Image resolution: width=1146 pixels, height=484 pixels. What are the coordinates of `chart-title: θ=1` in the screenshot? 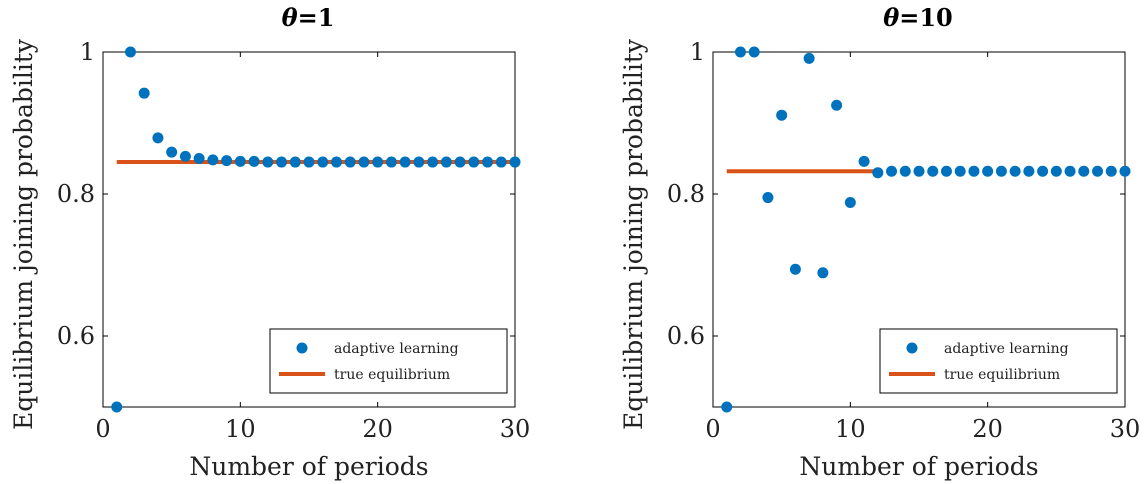 It's located at (308, 17).